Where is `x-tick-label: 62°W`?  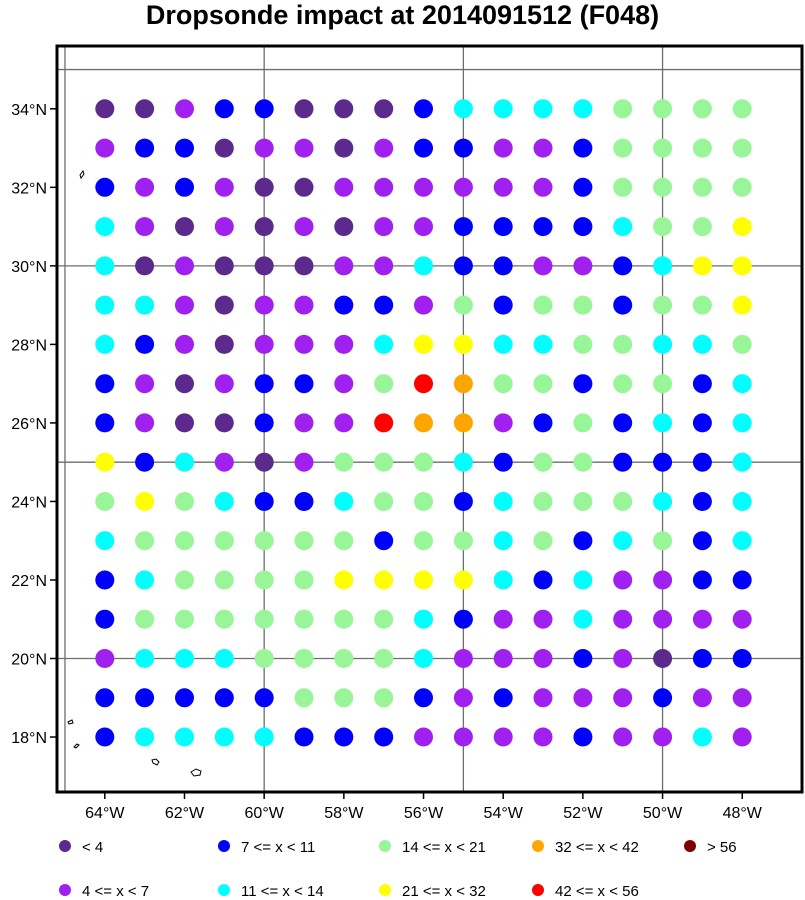 x-tick-label: 62°W is located at coordinates (185, 813).